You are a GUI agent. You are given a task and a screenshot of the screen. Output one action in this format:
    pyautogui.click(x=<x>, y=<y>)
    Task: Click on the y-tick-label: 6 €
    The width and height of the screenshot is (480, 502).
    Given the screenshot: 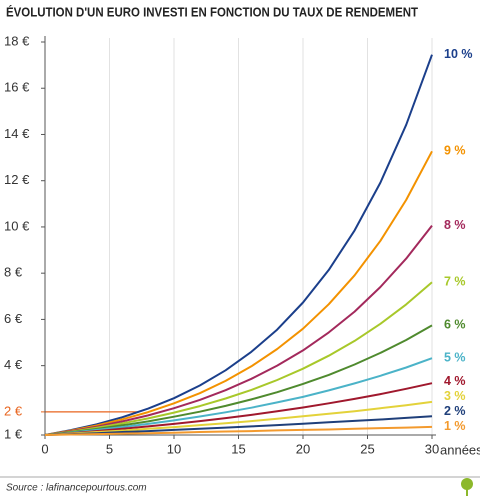 What is the action you would take?
    pyautogui.click(x=13, y=318)
    